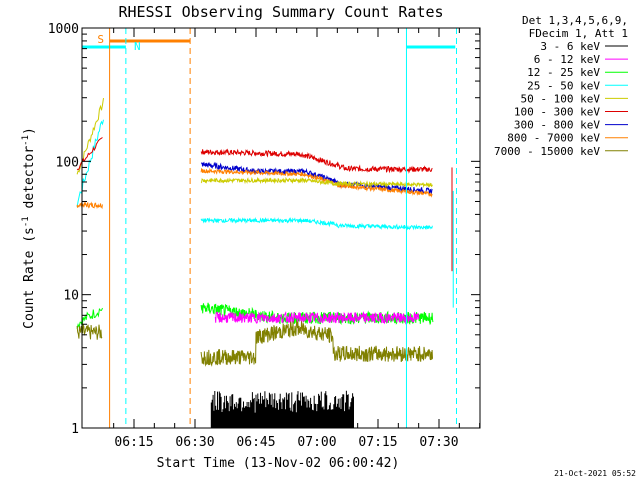 Image resolution: width=640 pixels, height=480 pixels. Describe the element at coordinates (29, 181) in the screenshot. I see `y-axis-label-mid: detector` at that location.